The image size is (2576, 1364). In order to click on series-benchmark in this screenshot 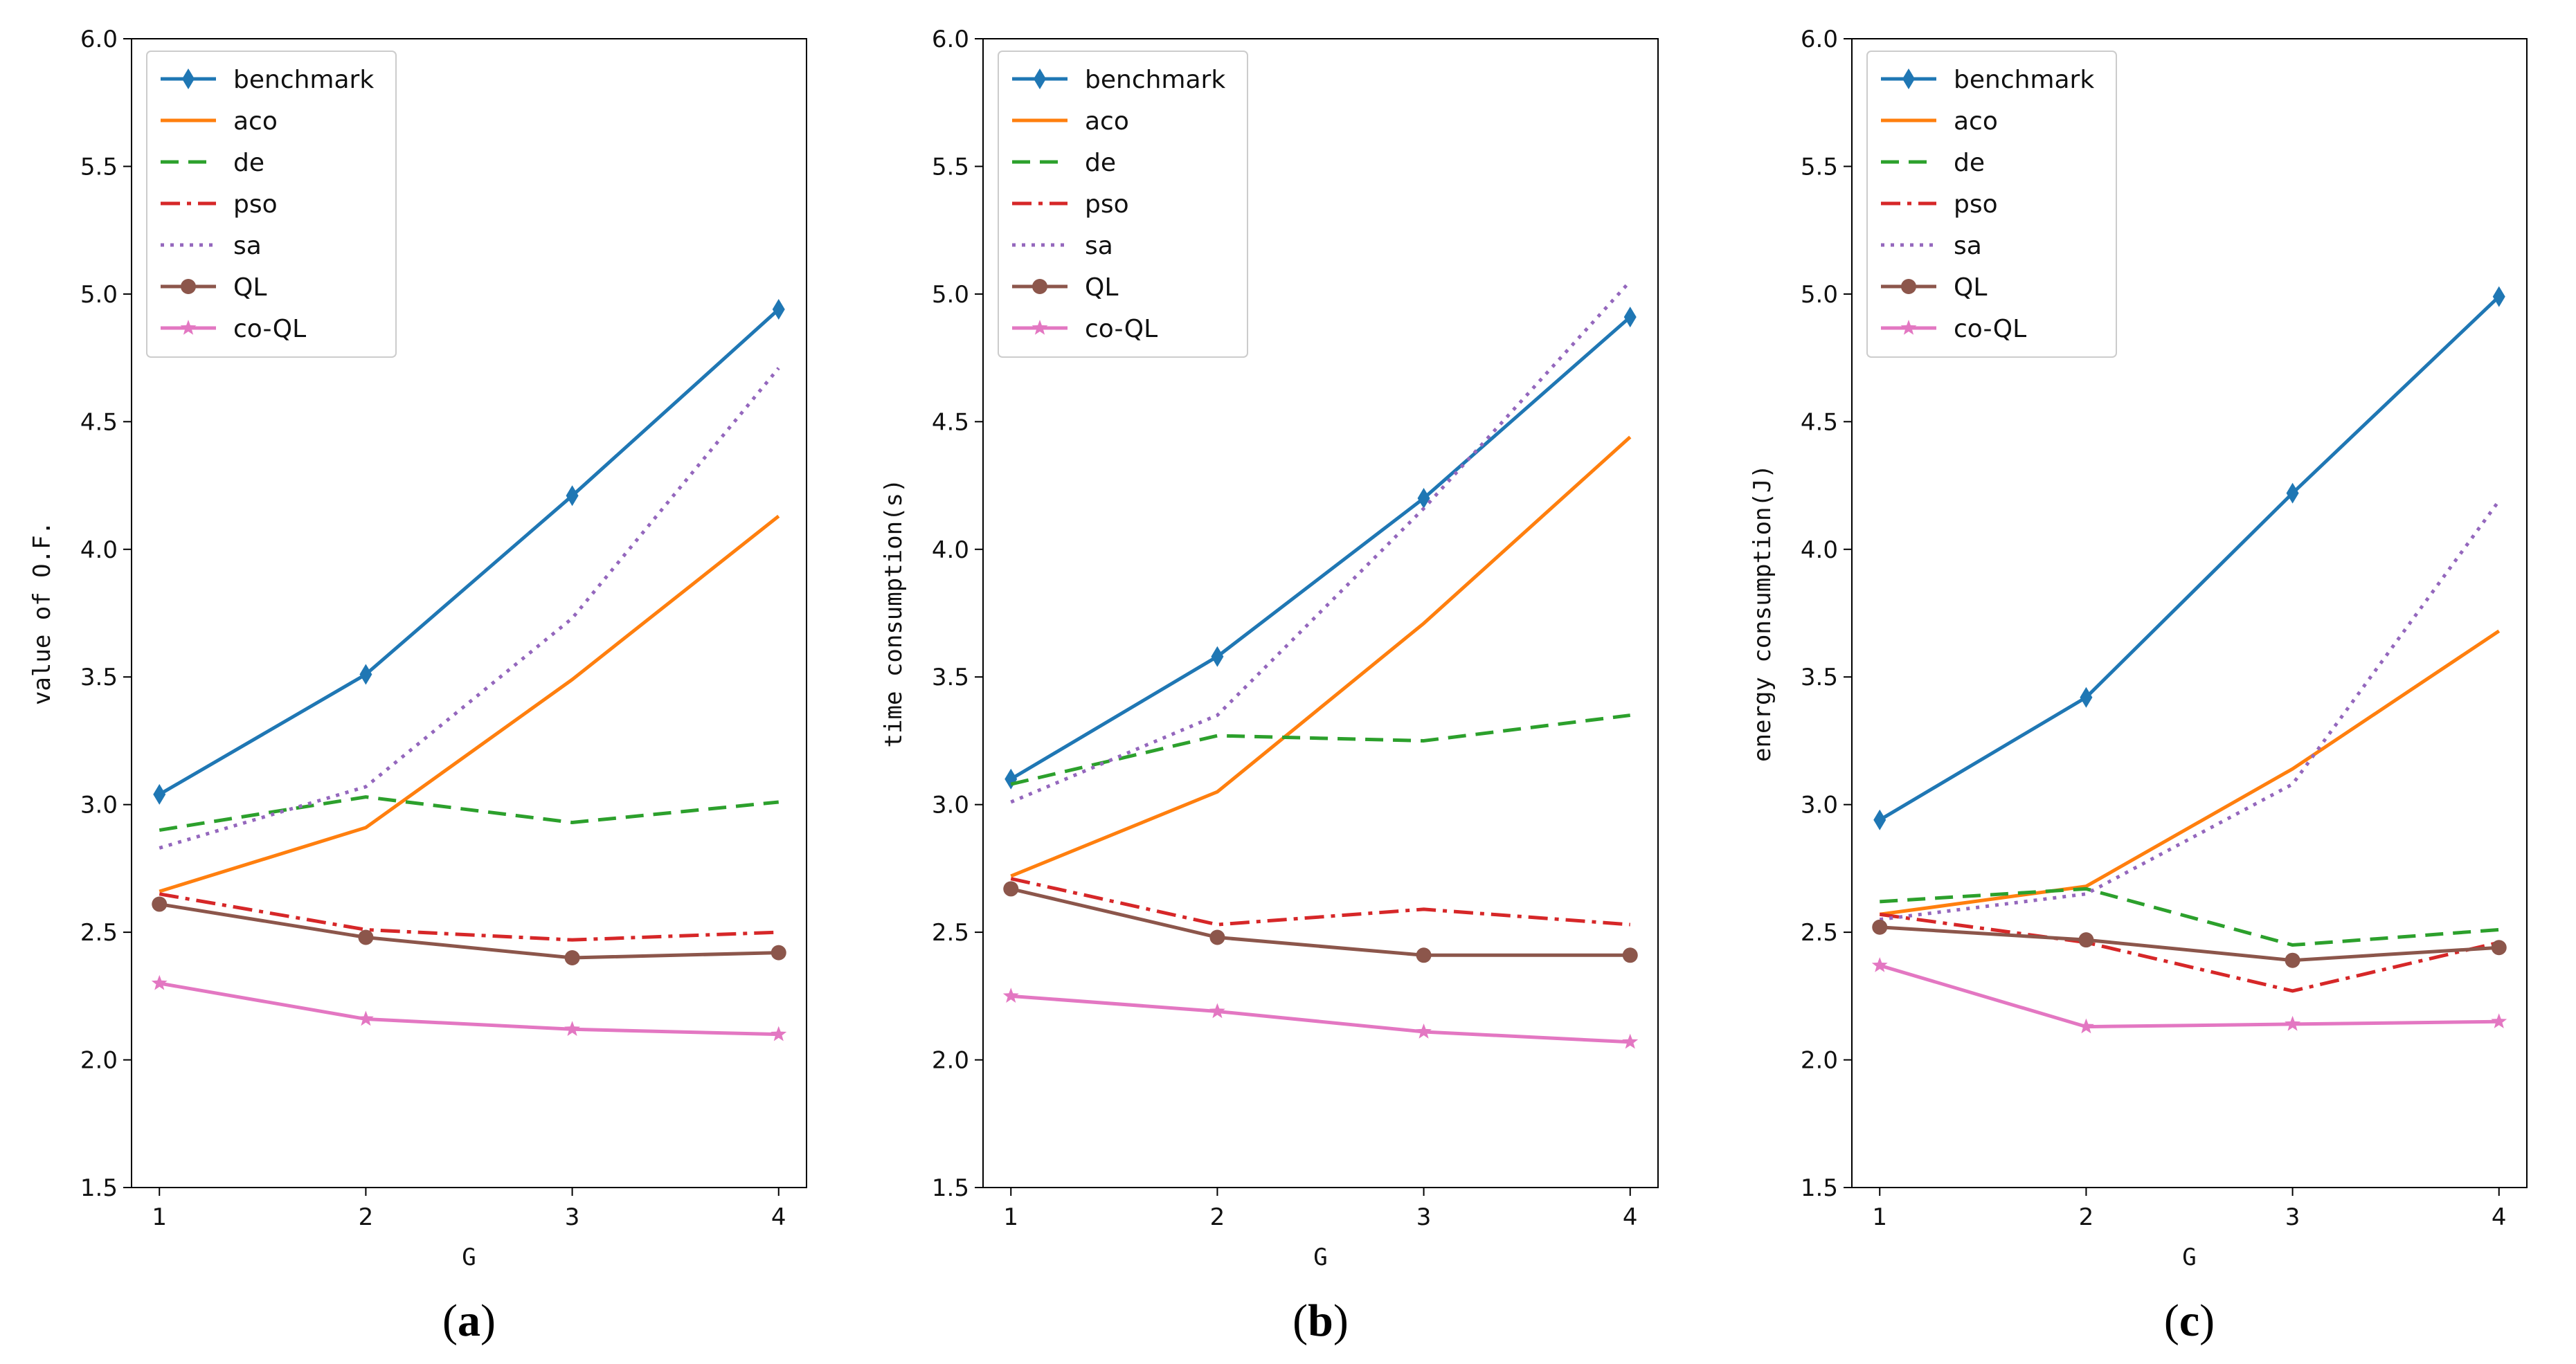, I will do `click(1321, 548)`.